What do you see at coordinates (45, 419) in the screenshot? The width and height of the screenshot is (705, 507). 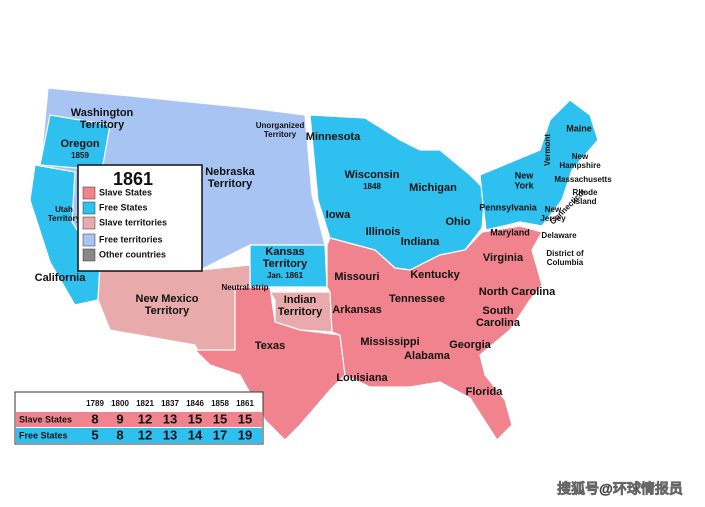 I see `table-row-label: Slave States` at bounding box center [45, 419].